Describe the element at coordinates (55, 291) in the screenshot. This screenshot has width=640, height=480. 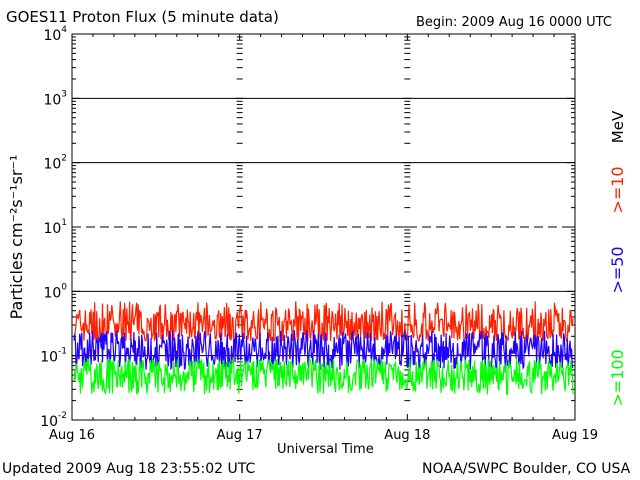
I see `y-tick-label: 10⁰` at that location.